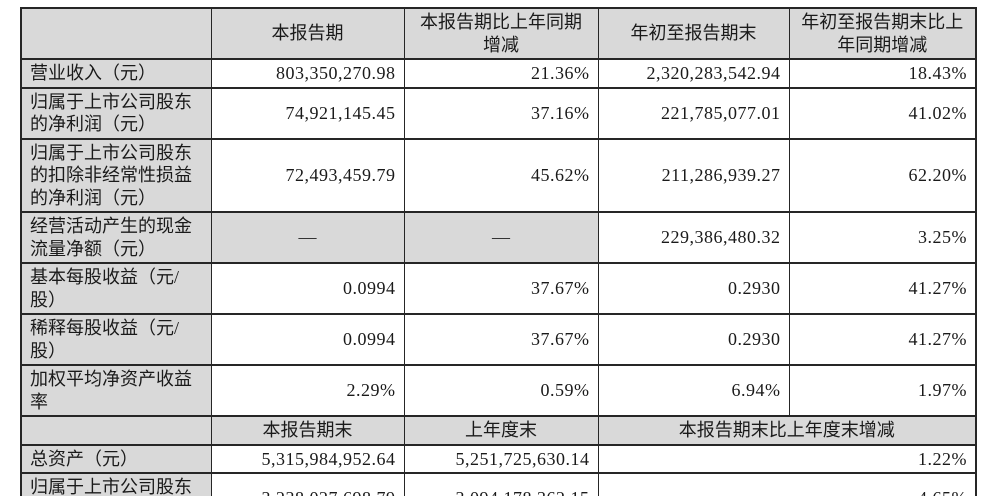 This screenshot has width=993, height=496. I want to click on header-period-end: 本报告期末, so click(307, 430).